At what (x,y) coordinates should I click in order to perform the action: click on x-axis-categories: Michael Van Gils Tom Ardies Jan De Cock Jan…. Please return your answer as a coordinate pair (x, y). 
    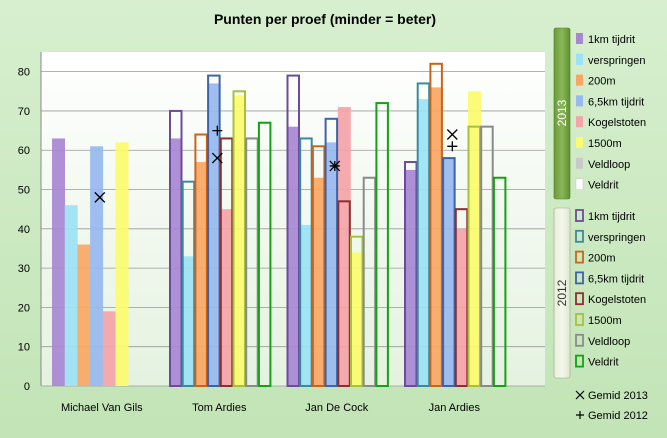
    Looking at the image, I should click on (271, 408).